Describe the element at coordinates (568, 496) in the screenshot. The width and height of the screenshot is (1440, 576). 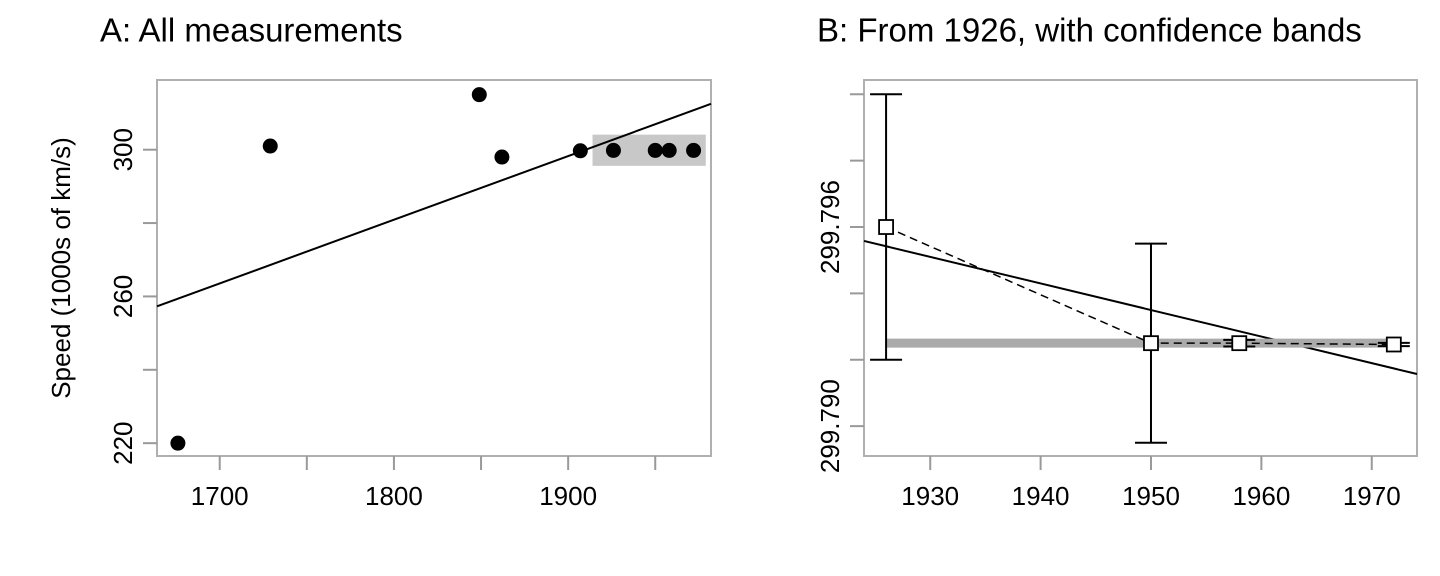
I see `x-tick-label: 1900` at that location.